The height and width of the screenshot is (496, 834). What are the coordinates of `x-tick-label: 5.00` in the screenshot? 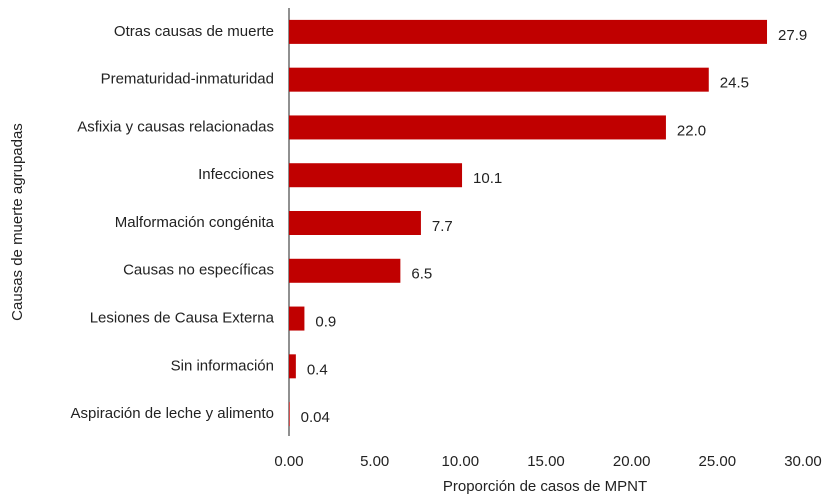 It's located at (374, 461).